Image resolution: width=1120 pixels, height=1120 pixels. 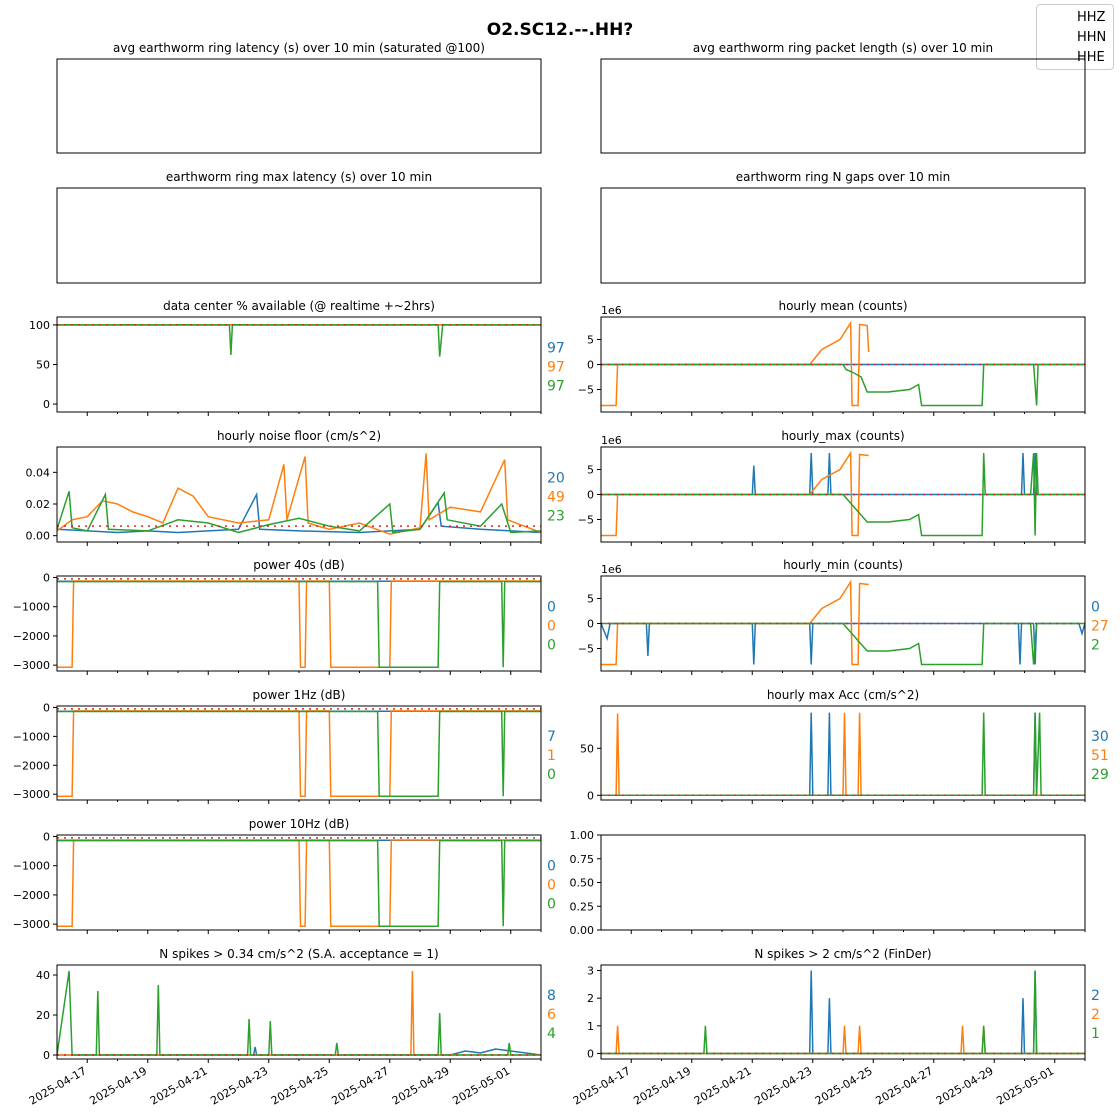 What do you see at coordinates (828, 883) in the screenshot?
I see `panel-empty: 0.00 0.25 0.50 0.75 1.00` at bounding box center [828, 883].